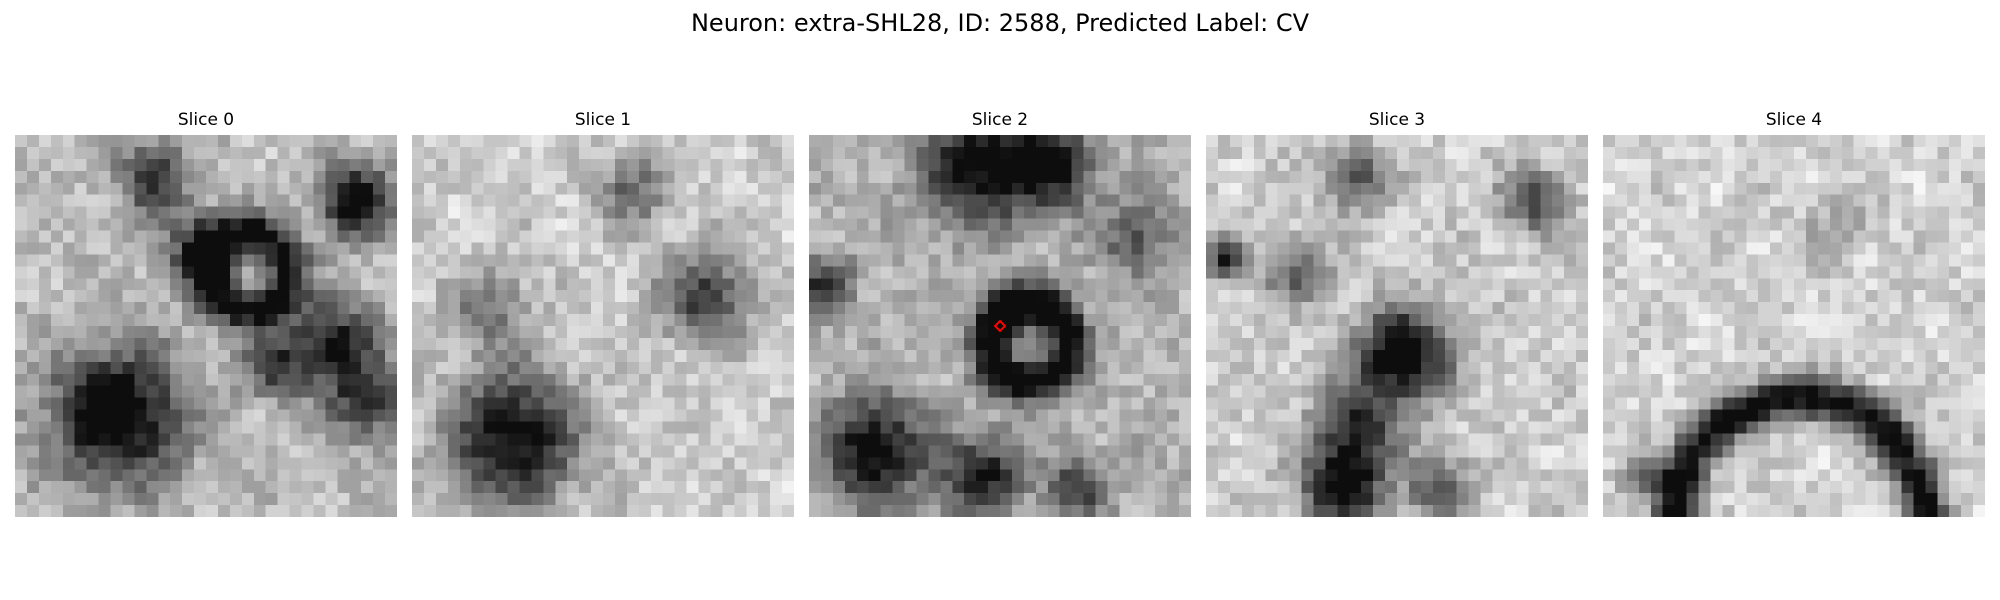 Image resolution: width=2000 pixels, height=600 pixels. I want to click on slice-panel-2: Slice 2, so click(1000, 312).